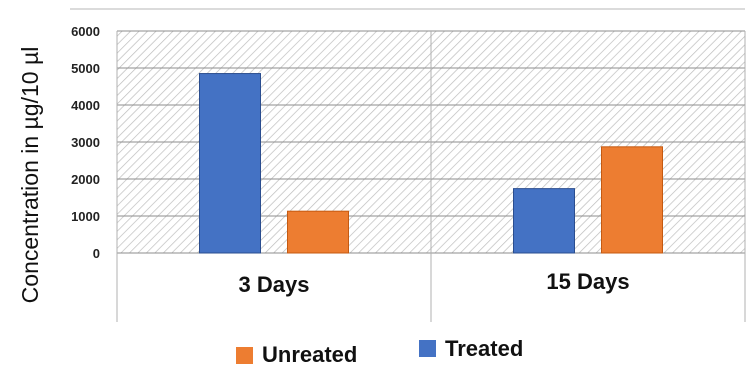  I want to click on y-tick-label: 4000, so click(85, 105).